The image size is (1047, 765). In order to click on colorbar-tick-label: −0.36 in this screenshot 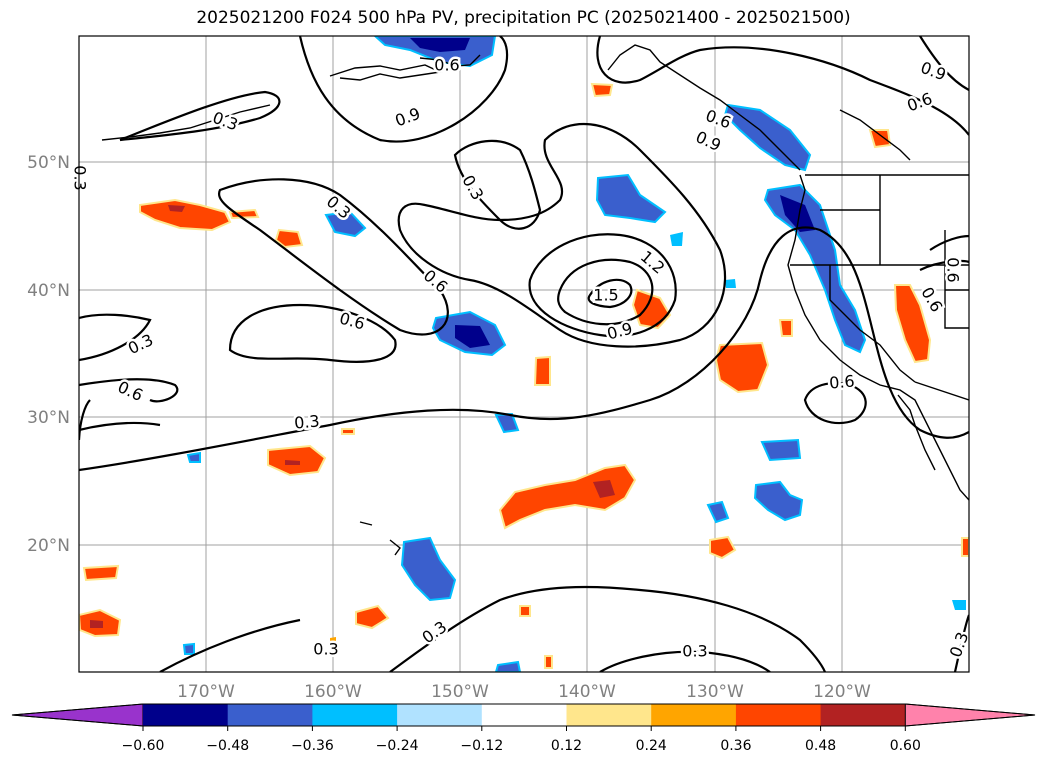, I will do `click(312, 746)`.